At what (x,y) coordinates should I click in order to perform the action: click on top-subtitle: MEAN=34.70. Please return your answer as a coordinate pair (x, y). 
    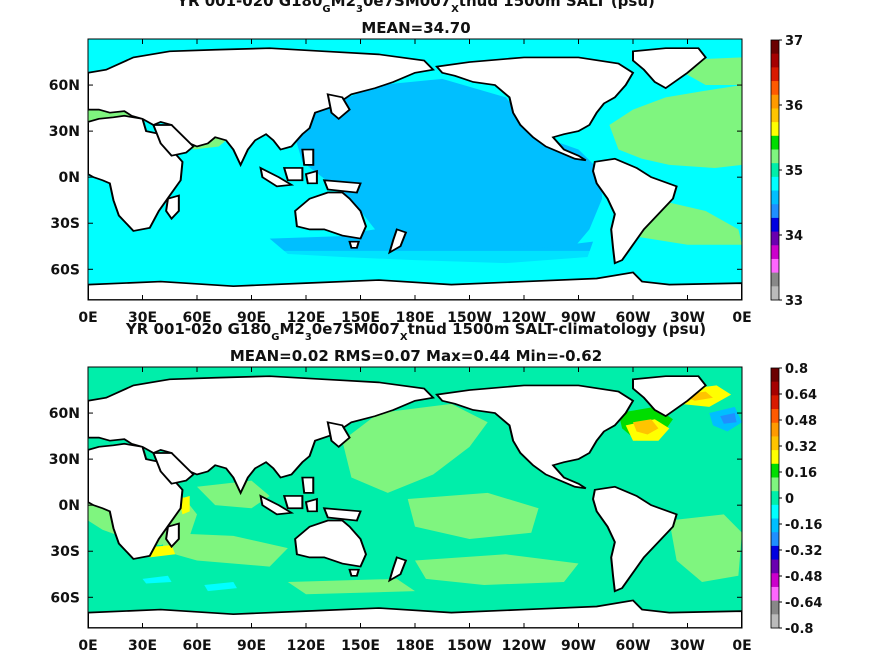
    Looking at the image, I should click on (415, 28).